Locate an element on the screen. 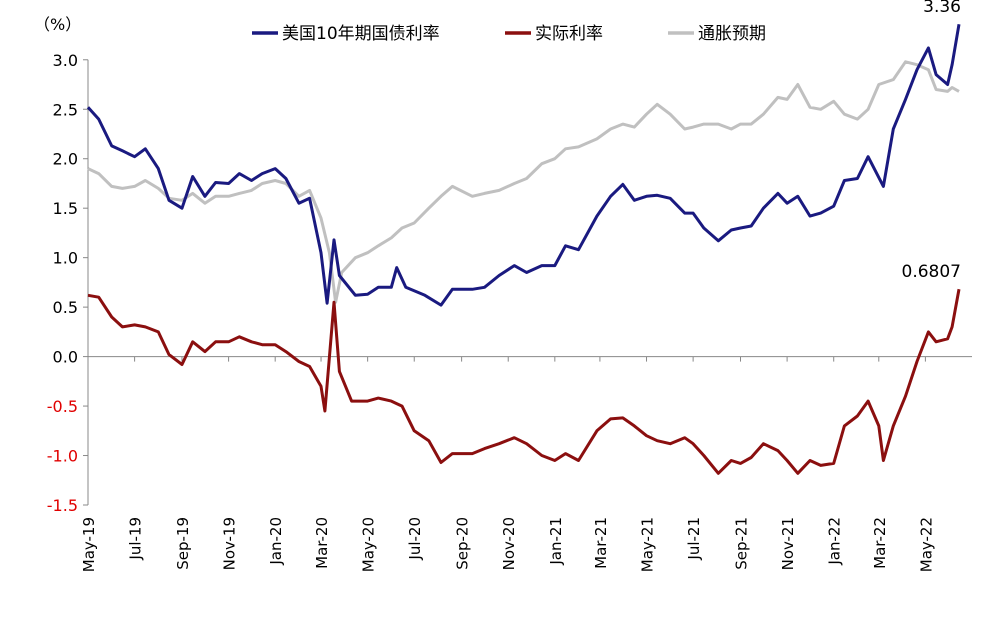 This screenshot has width=988, height=617. x-tick-label: Sep-21 is located at coordinates (741, 543).